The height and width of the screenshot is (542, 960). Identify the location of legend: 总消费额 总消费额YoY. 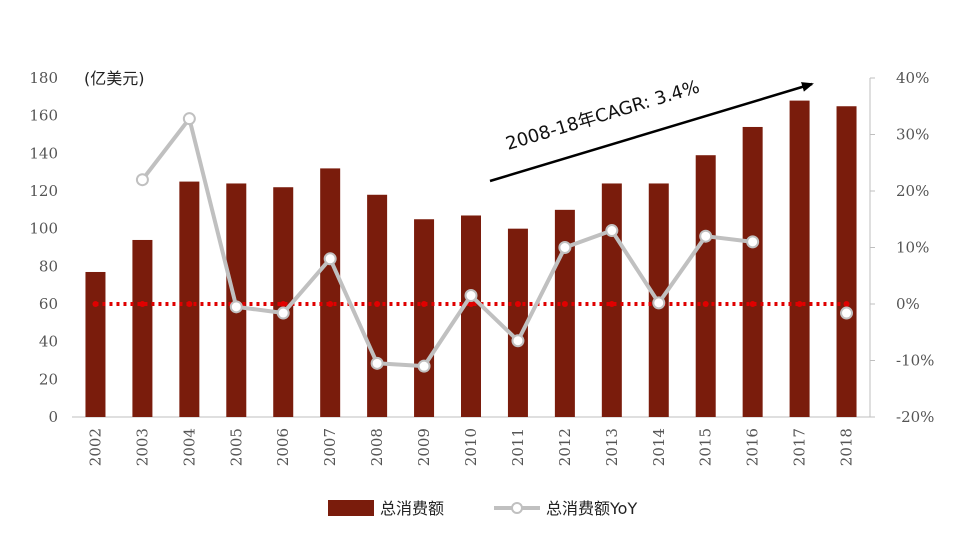
(482, 508).